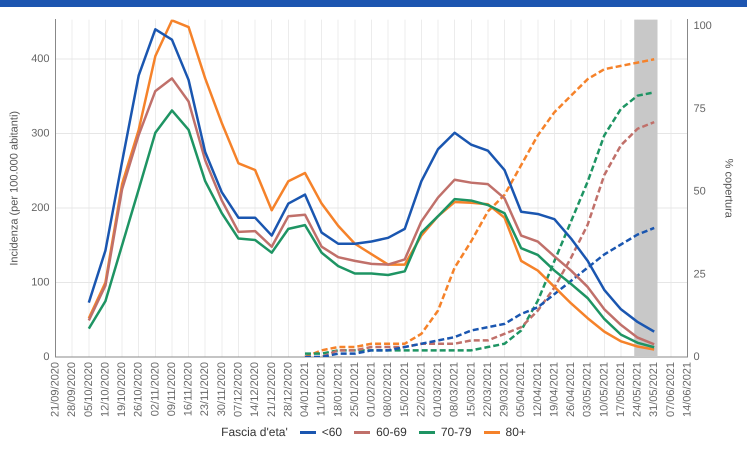 This screenshot has height=454, width=747. I want to click on x-tick-label: 23/11/2020, so click(205, 389).